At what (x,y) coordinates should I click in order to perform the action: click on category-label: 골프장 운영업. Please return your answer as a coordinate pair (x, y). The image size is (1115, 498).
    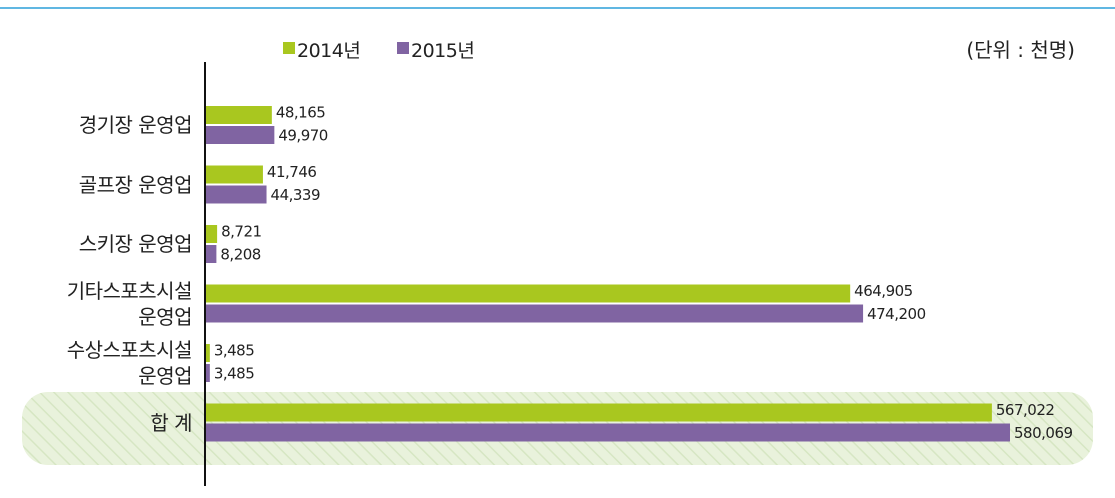
    Looking at the image, I should click on (135, 184).